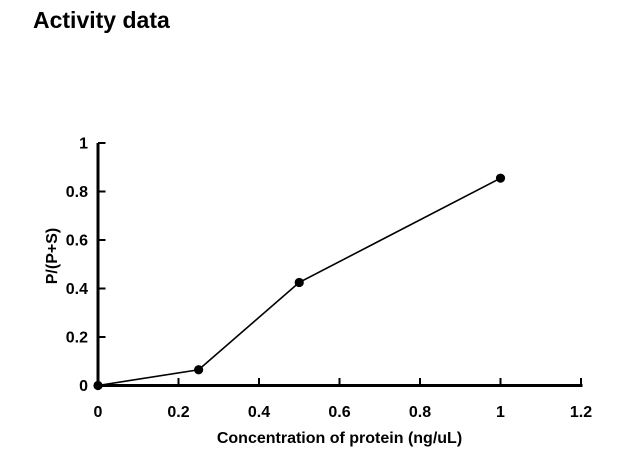 The image size is (636, 465). Describe the element at coordinates (77, 241) in the screenshot. I see `y-tick-label: 0.6` at that location.